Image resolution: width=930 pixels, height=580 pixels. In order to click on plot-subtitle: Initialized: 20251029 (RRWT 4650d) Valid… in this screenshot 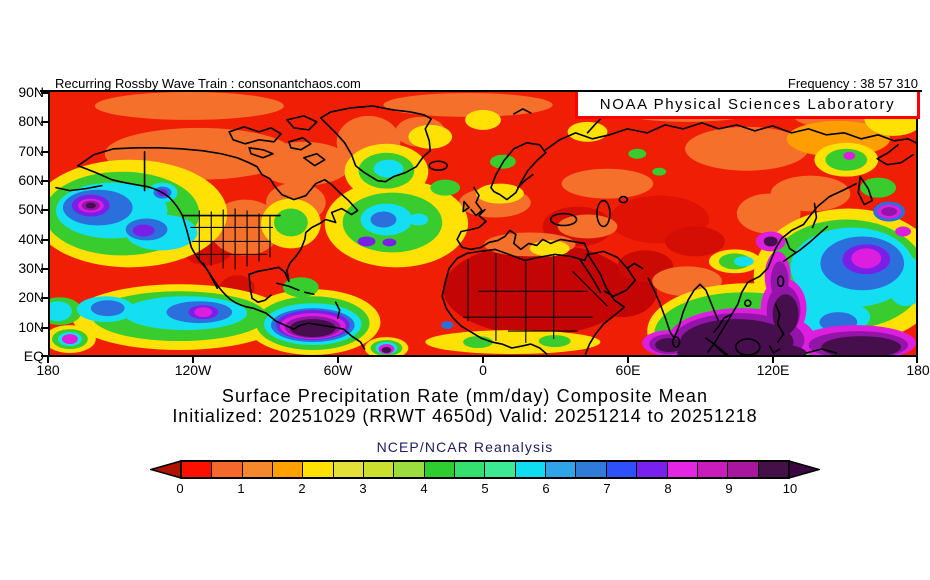, I will do `click(465, 416)`.